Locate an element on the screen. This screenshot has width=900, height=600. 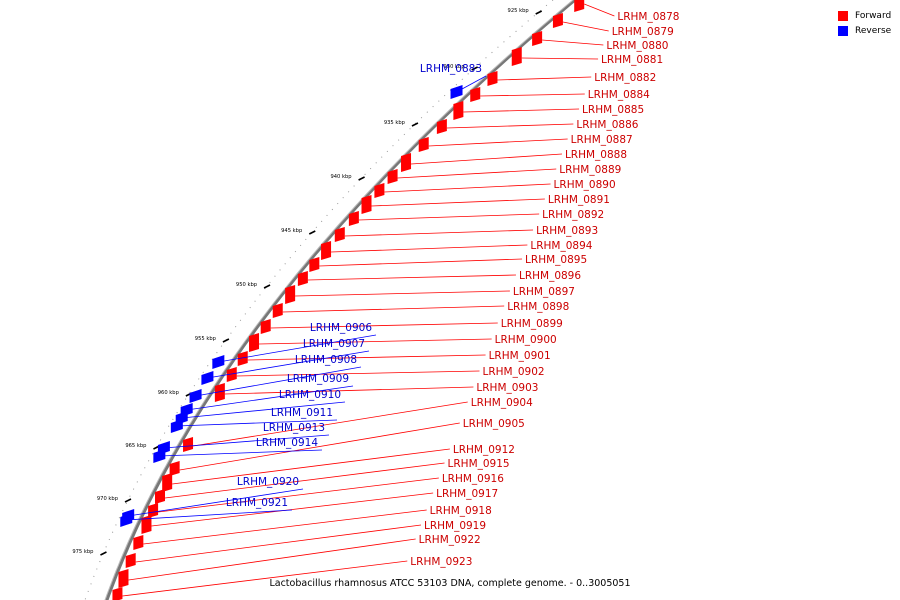
forward-gene-label: LRHM_0922 is located at coordinates (450, 540).